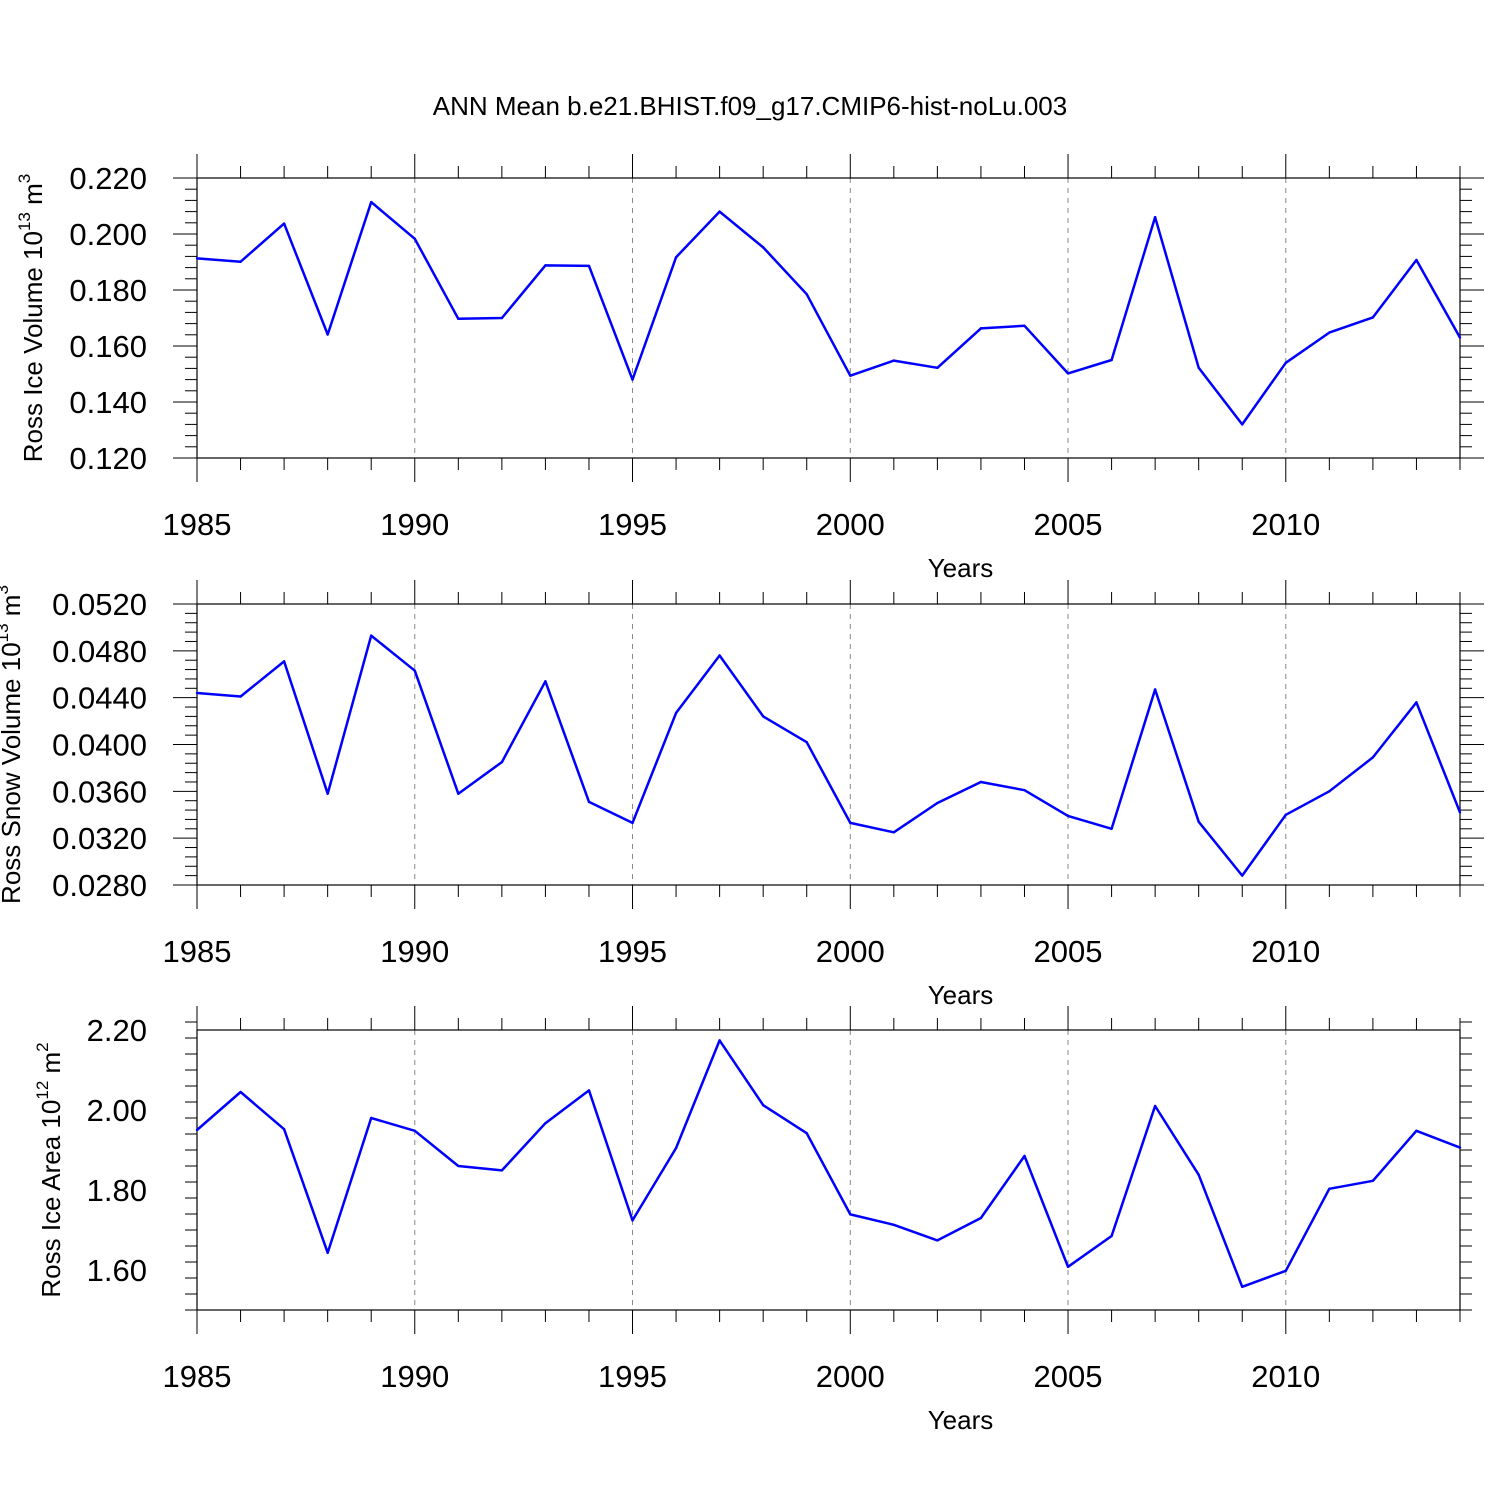 Image resolution: width=1500 pixels, height=1500 pixels. I want to click on ice-volume-y-label-exponent: 13, so click(24, 221).